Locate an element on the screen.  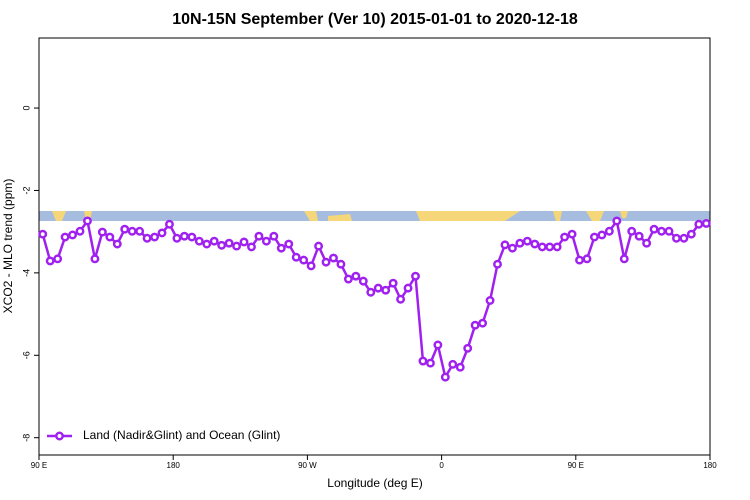
x-tick-label: 90 W is located at coordinates (307, 465).